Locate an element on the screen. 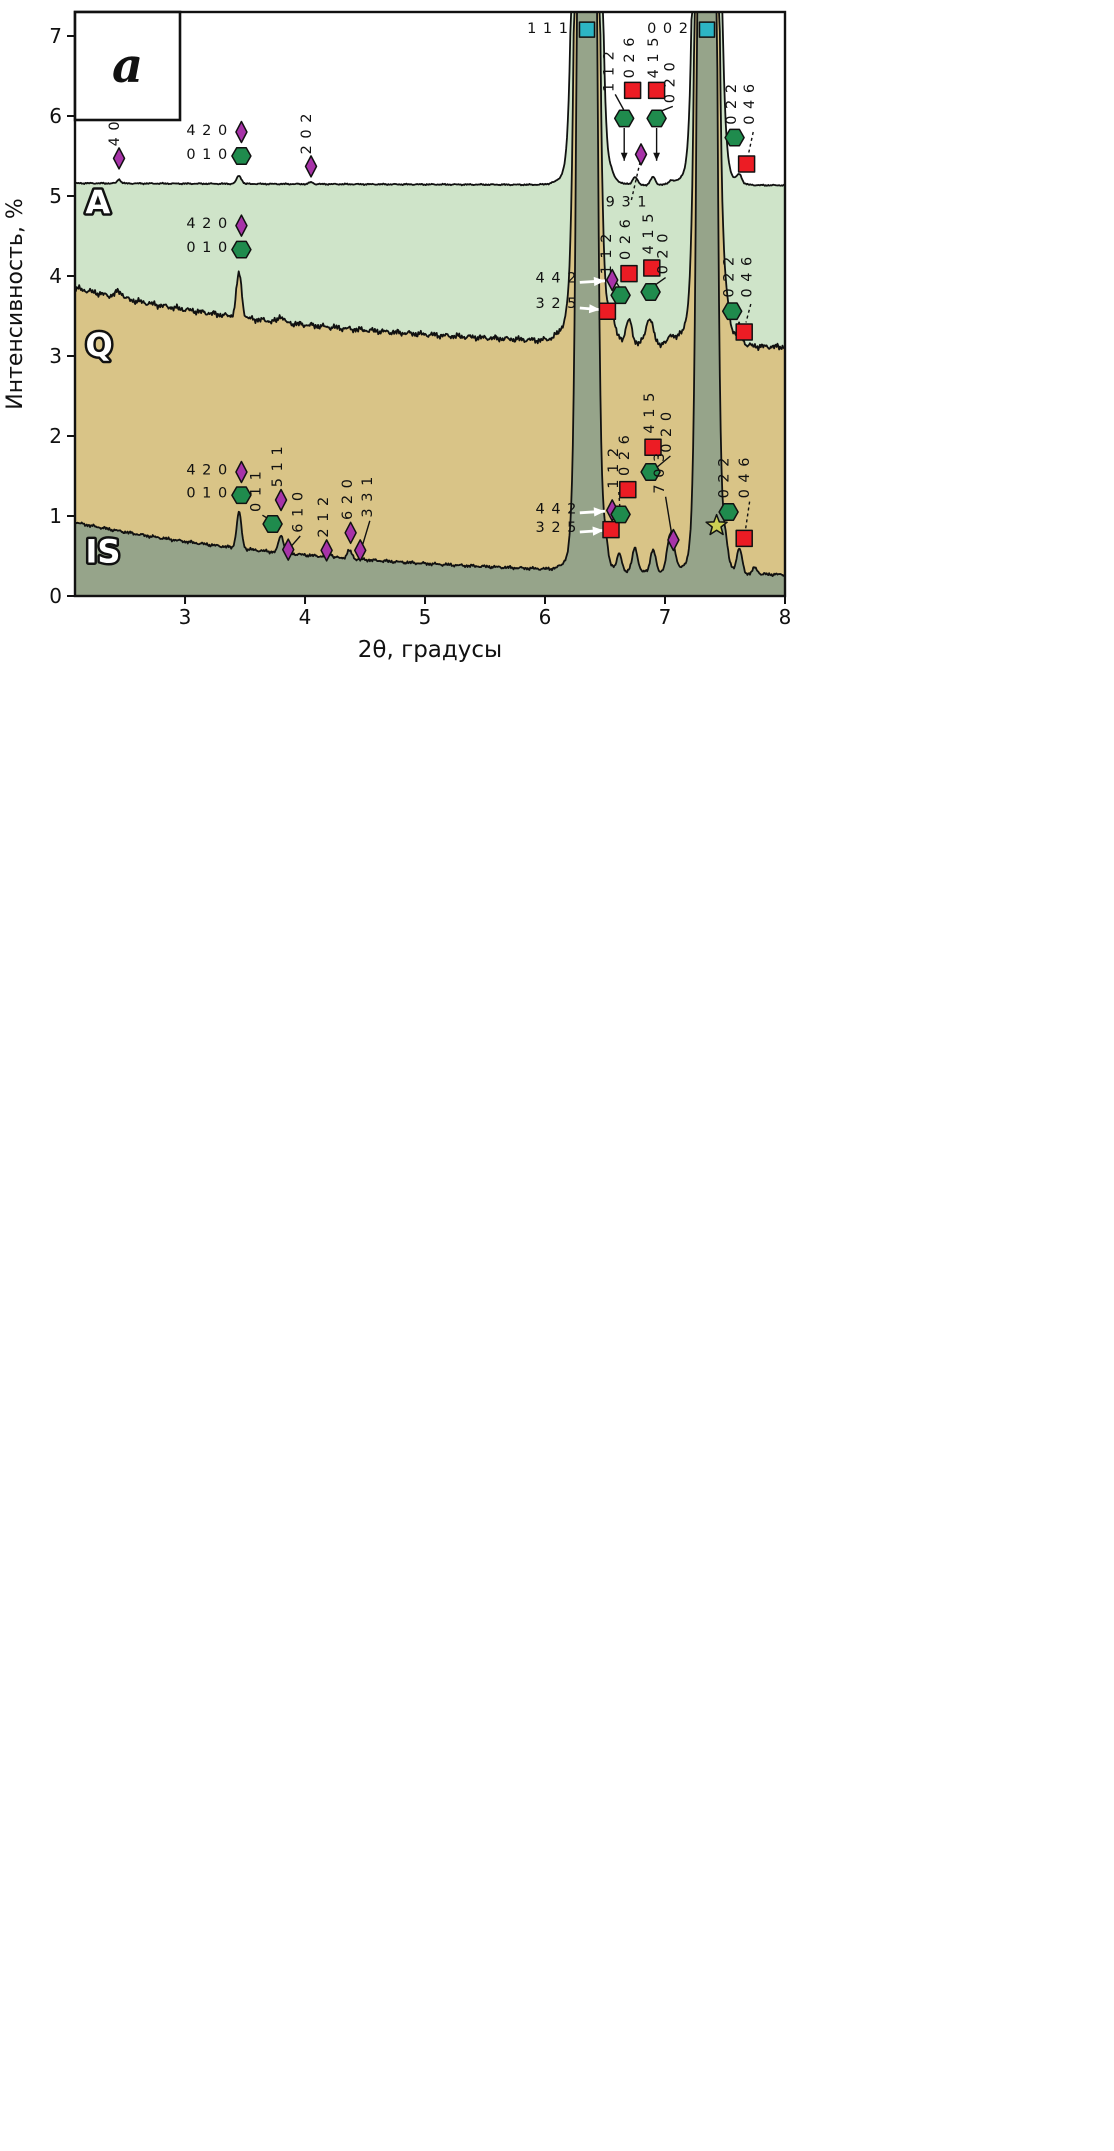  miller-index-label: 7 0 3 is located at coordinates (660, 473).